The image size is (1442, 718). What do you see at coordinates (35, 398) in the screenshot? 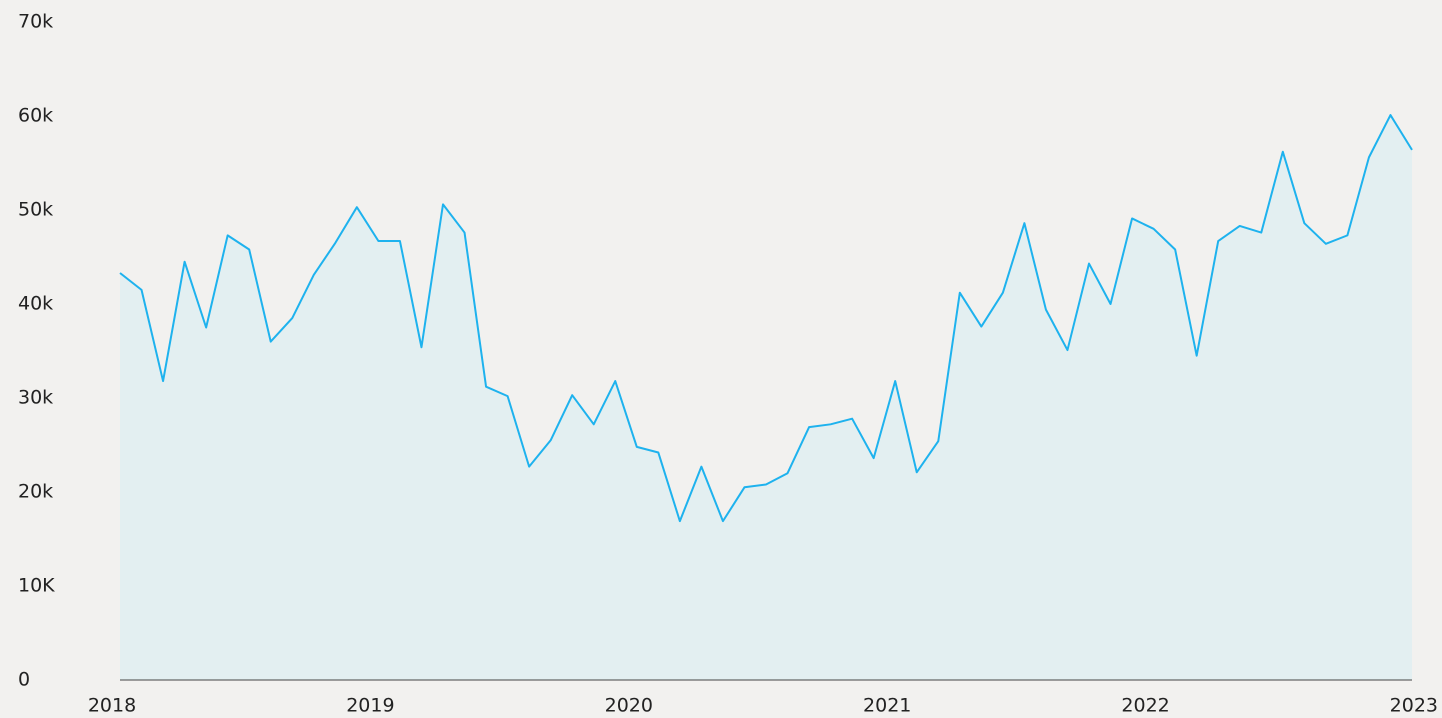
I see `y-tick-label: 30k` at bounding box center [35, 398].